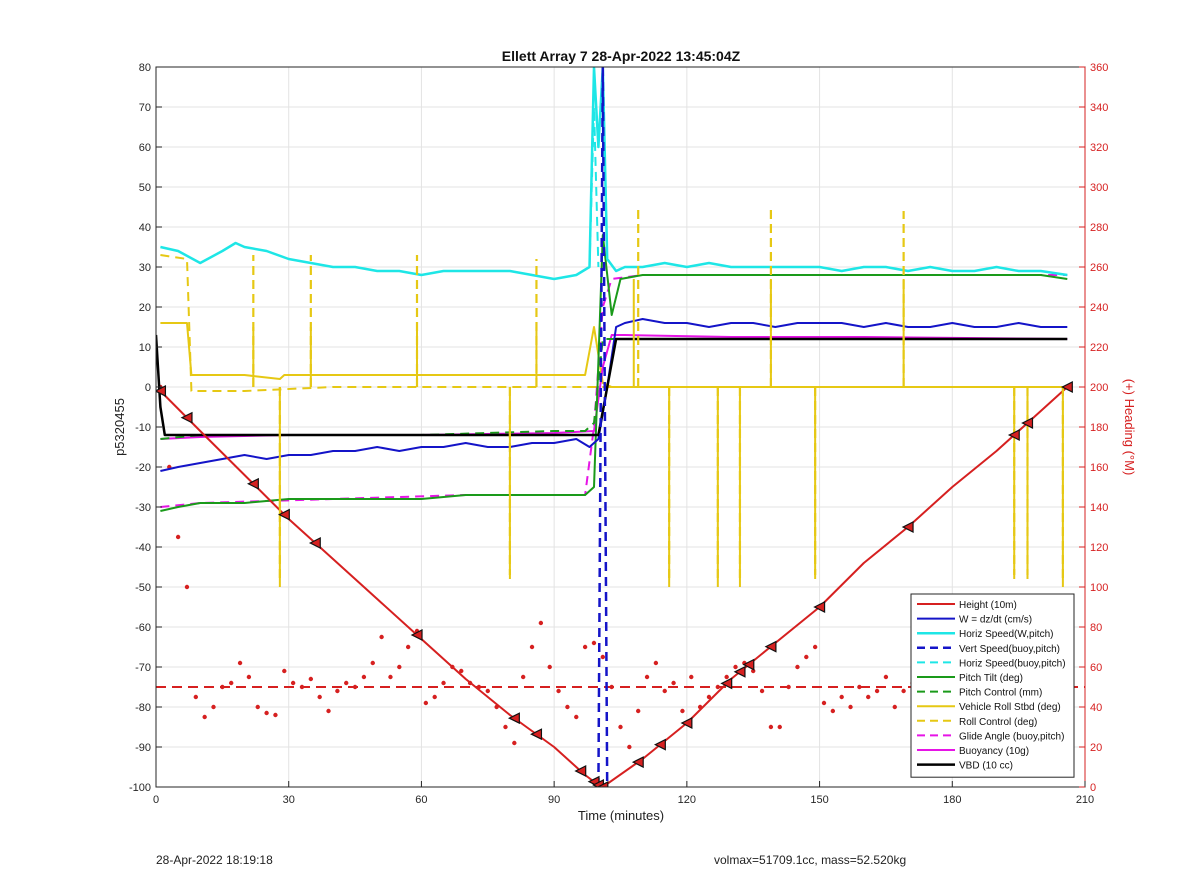  Describe the element at coordinates (554, 800) in the screenshot. I see `x-tick-label: 90` at that location.